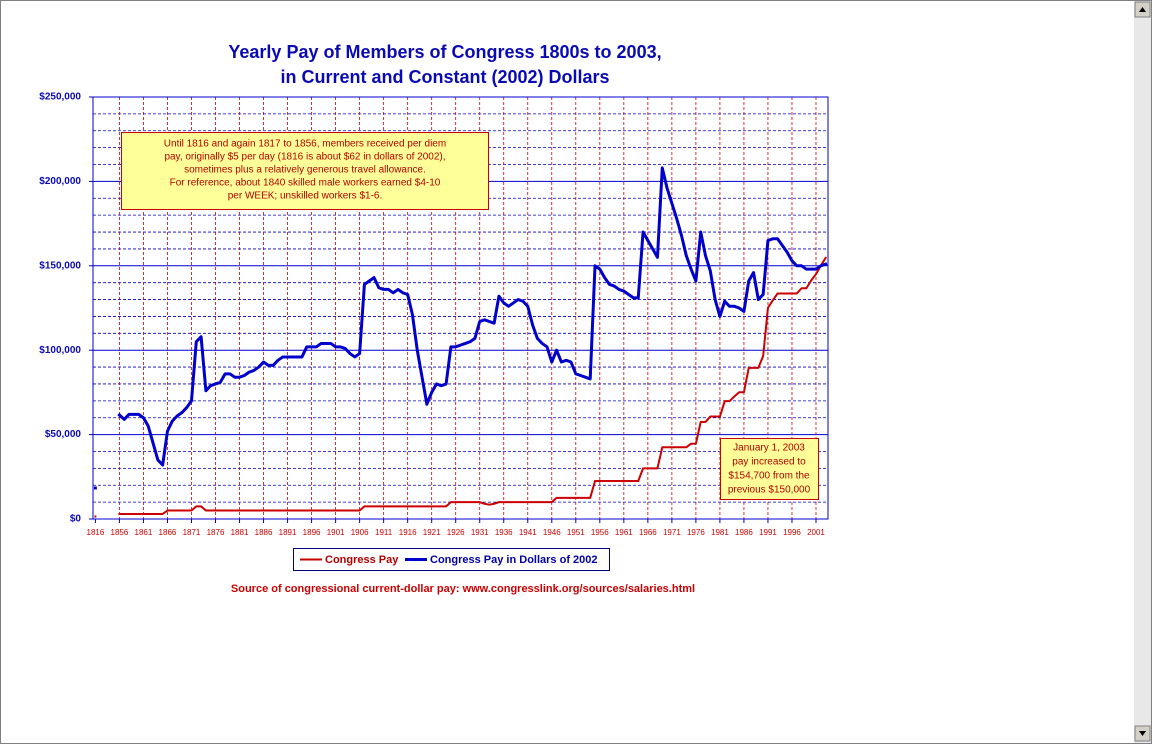 This screenshot has width=1152, height=744. What do you see at coordinates (769, 462) in the screenshot?
I see `annotation-text: pay increased to` at bounding box center [769, 462].